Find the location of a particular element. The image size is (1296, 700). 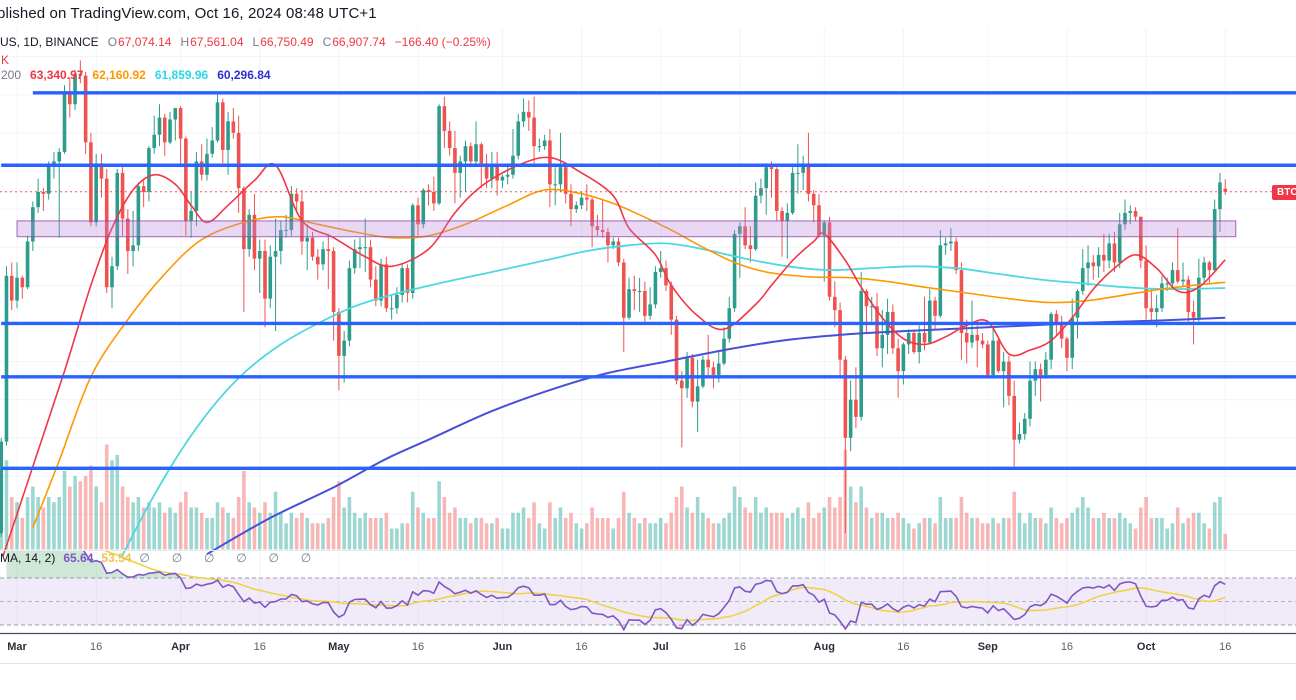

axis-tick-mar: Mar is located at coordinates (17, 647).